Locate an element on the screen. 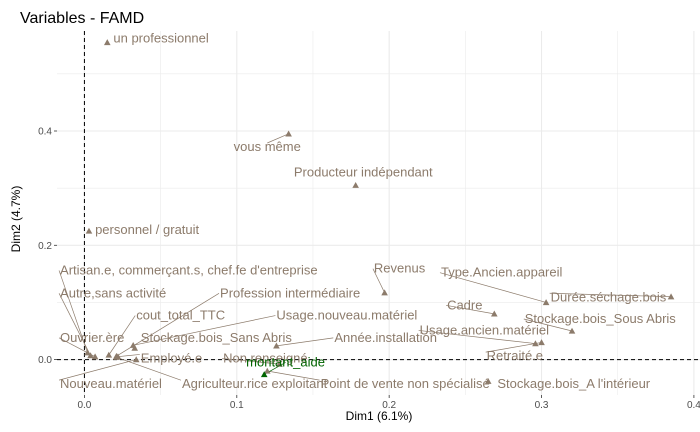  point-label: Cadre is located at coordinates (464, 304).